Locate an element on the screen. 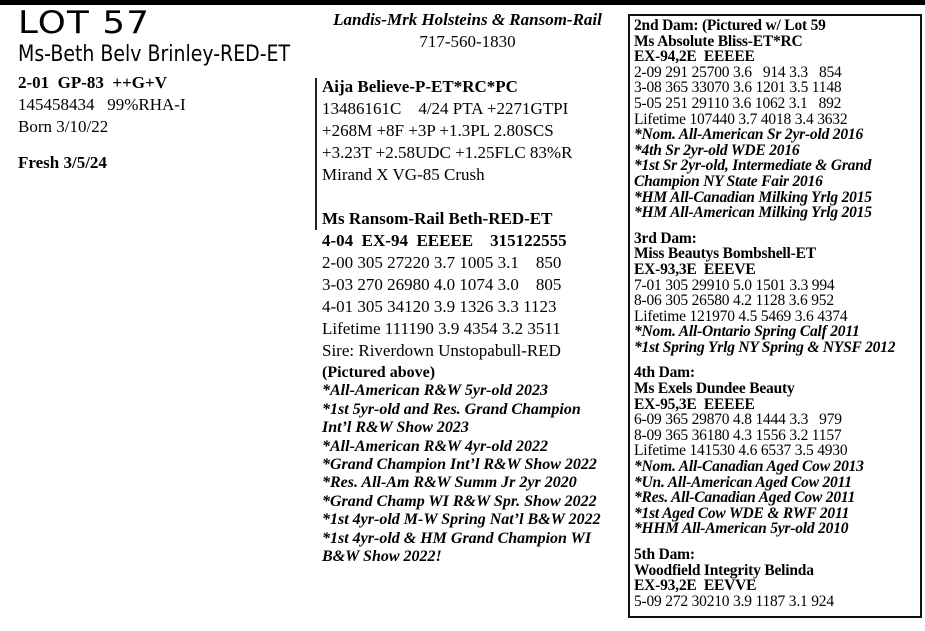 Image resolution: width=925 pixels, height=631 pixels. consignor-name: Landis-Mrk Holsteins & Ransom-Rail is located at coordinates (467, 19).